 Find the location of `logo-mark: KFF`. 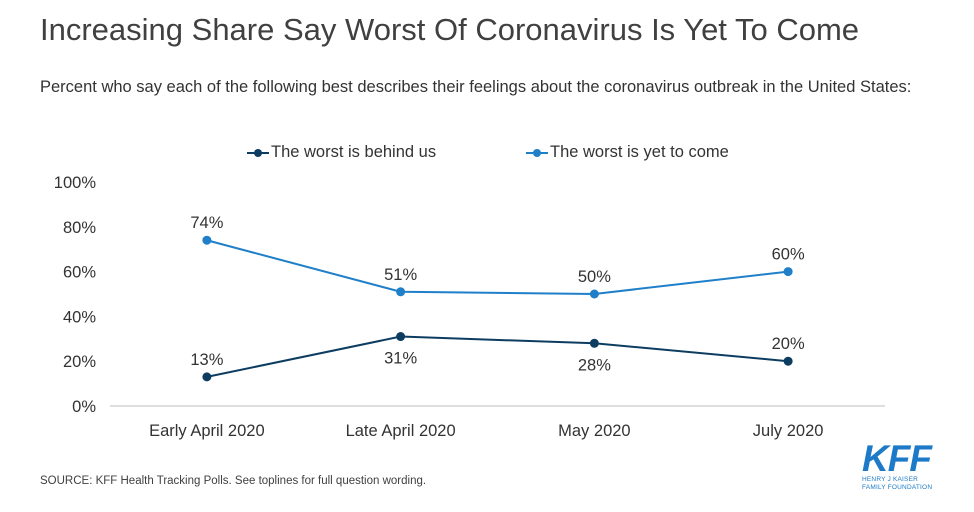

logo-mark: KFF is located at coordinates (897, 458).